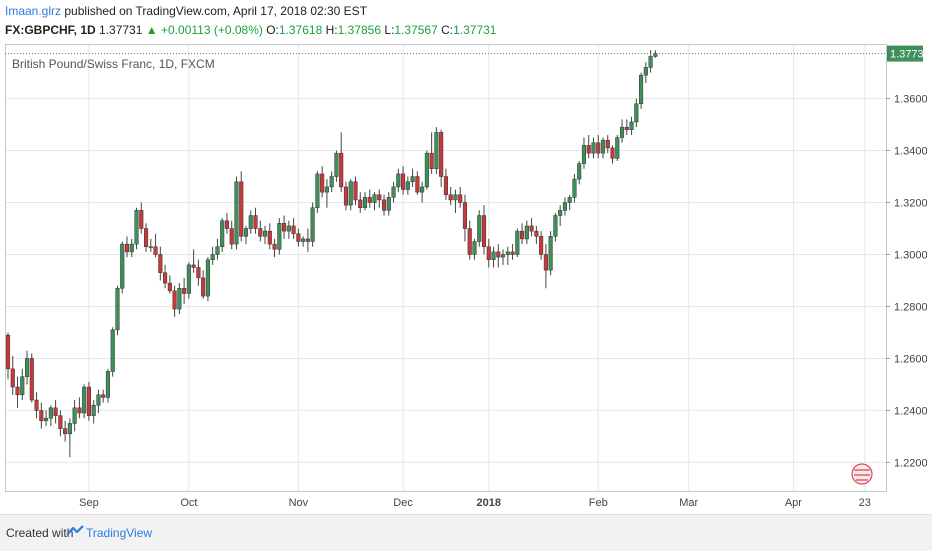  What do you see at coordinates (75, 531) in the screenshot?
I see `tradingview-logo-icon` at bounding box center [75, 531].